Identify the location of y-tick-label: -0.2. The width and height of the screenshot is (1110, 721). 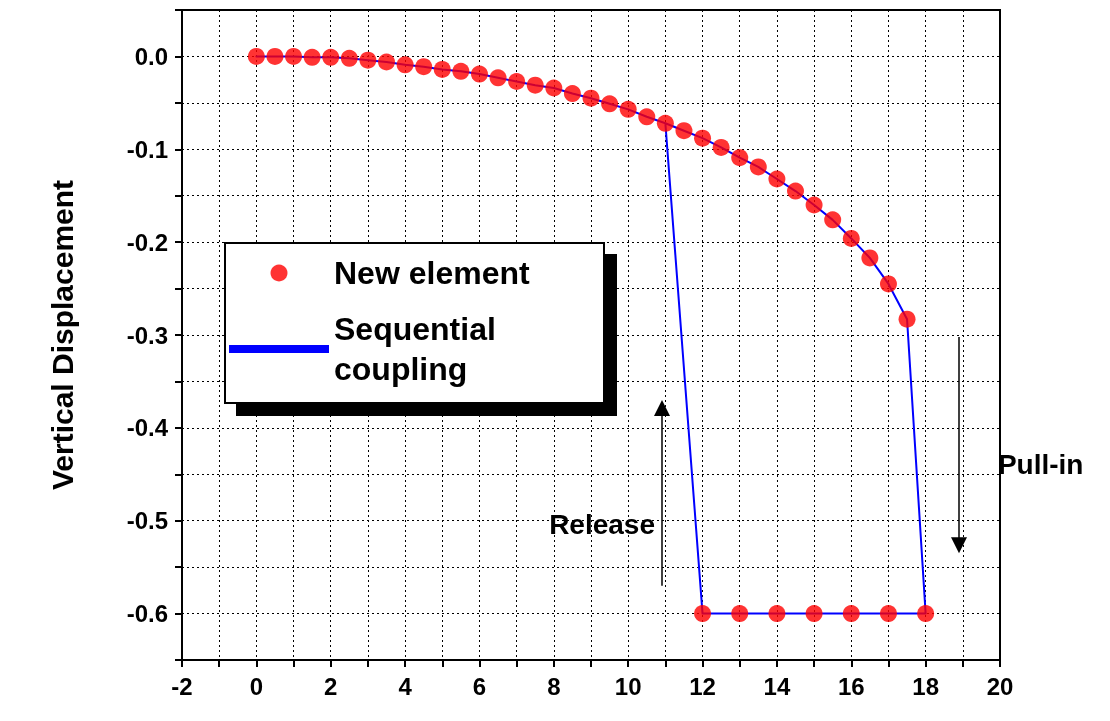
(147, 242).